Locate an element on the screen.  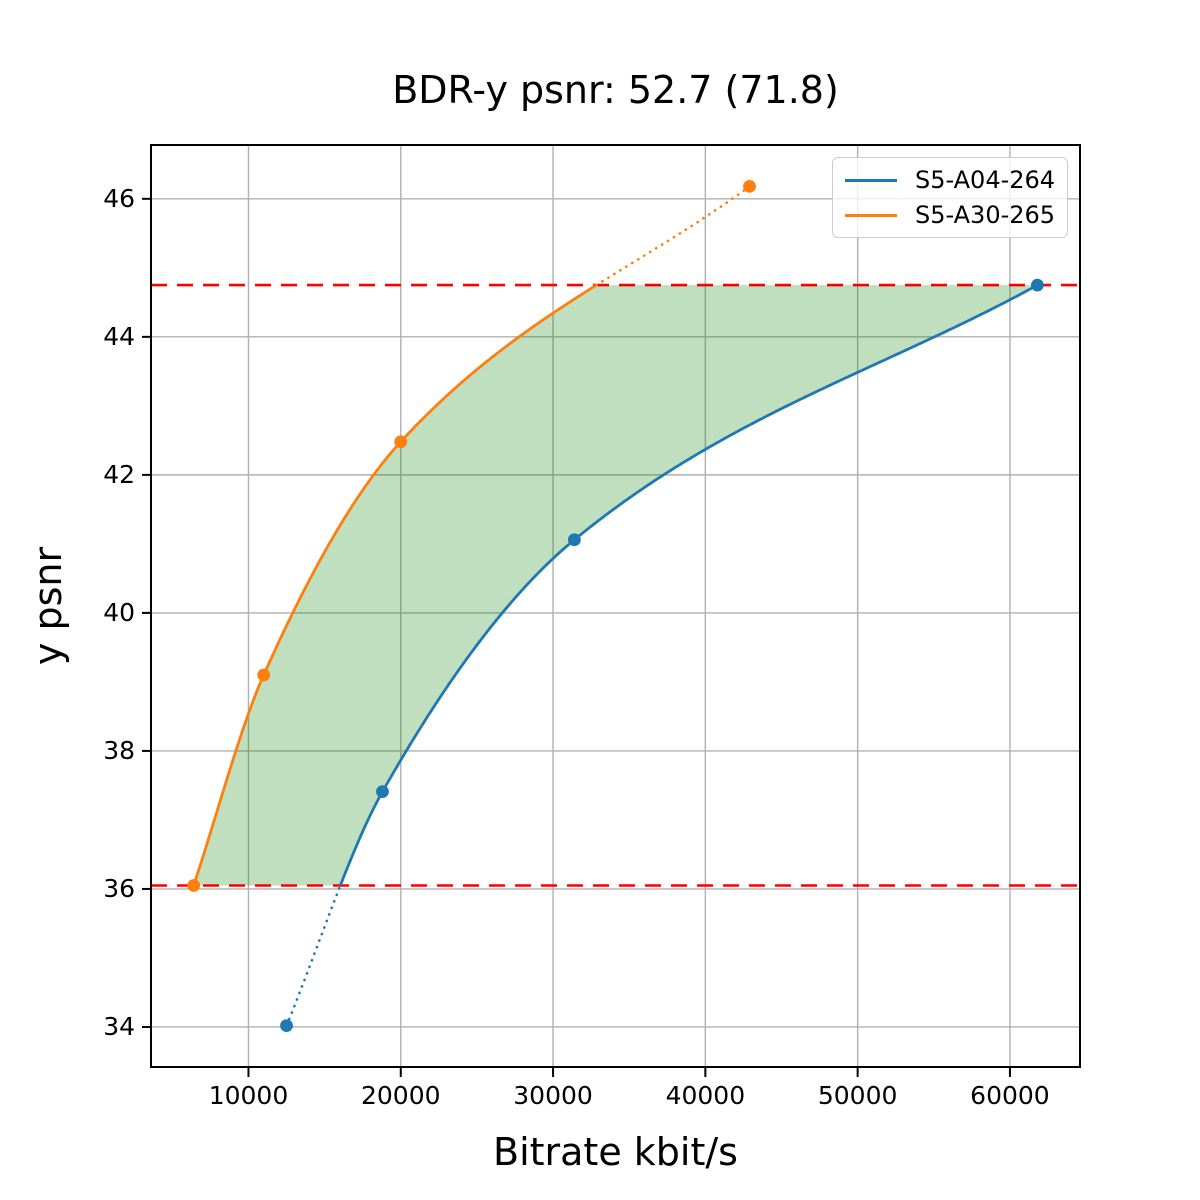
legend-item: S5-A30-265 is located at coordinates (950, 215).